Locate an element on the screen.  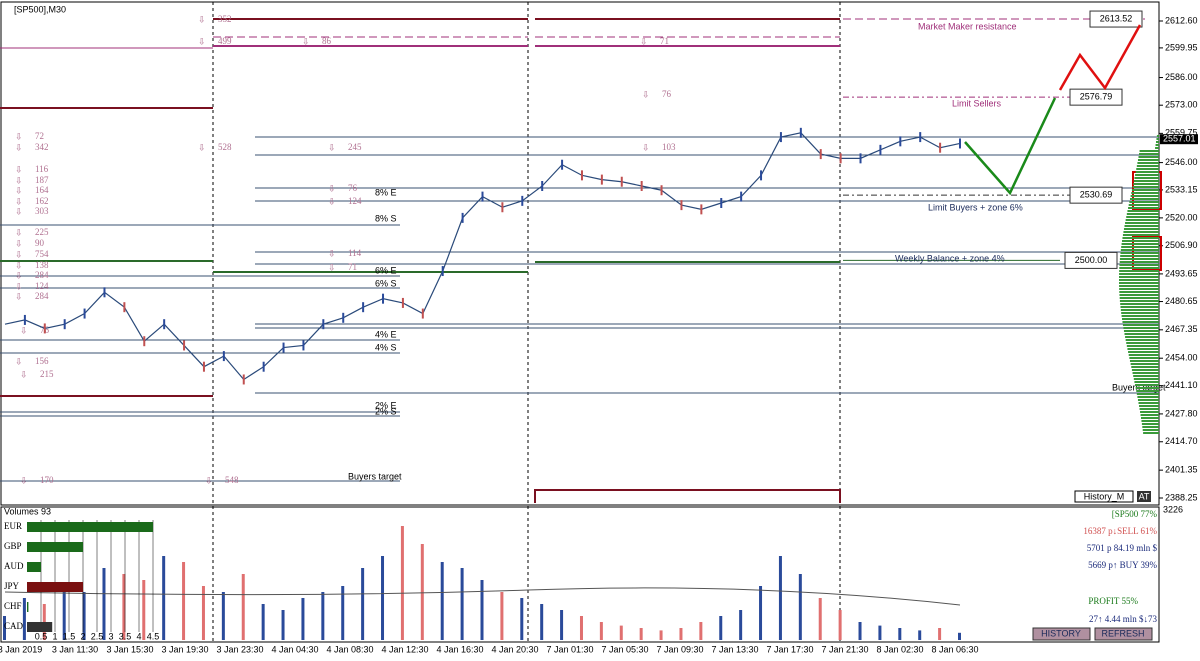
currency-name: JPY is located at coordinates (12, 586).